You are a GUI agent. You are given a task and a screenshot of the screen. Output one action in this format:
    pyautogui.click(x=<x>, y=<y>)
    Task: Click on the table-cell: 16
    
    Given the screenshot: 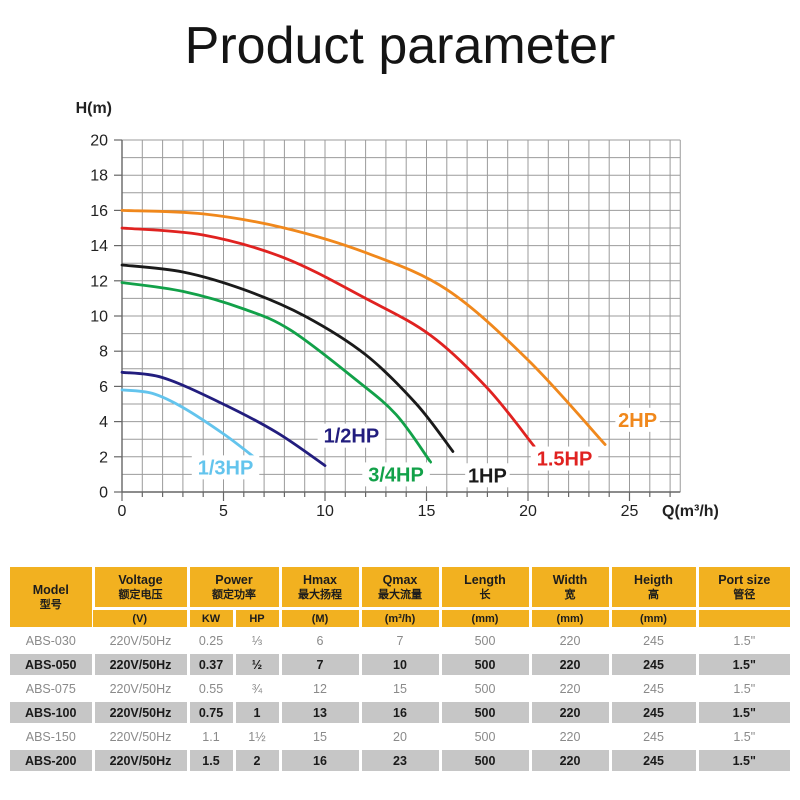 What is the action you would take?
    pyautogui.click(x=319, y=759)
    